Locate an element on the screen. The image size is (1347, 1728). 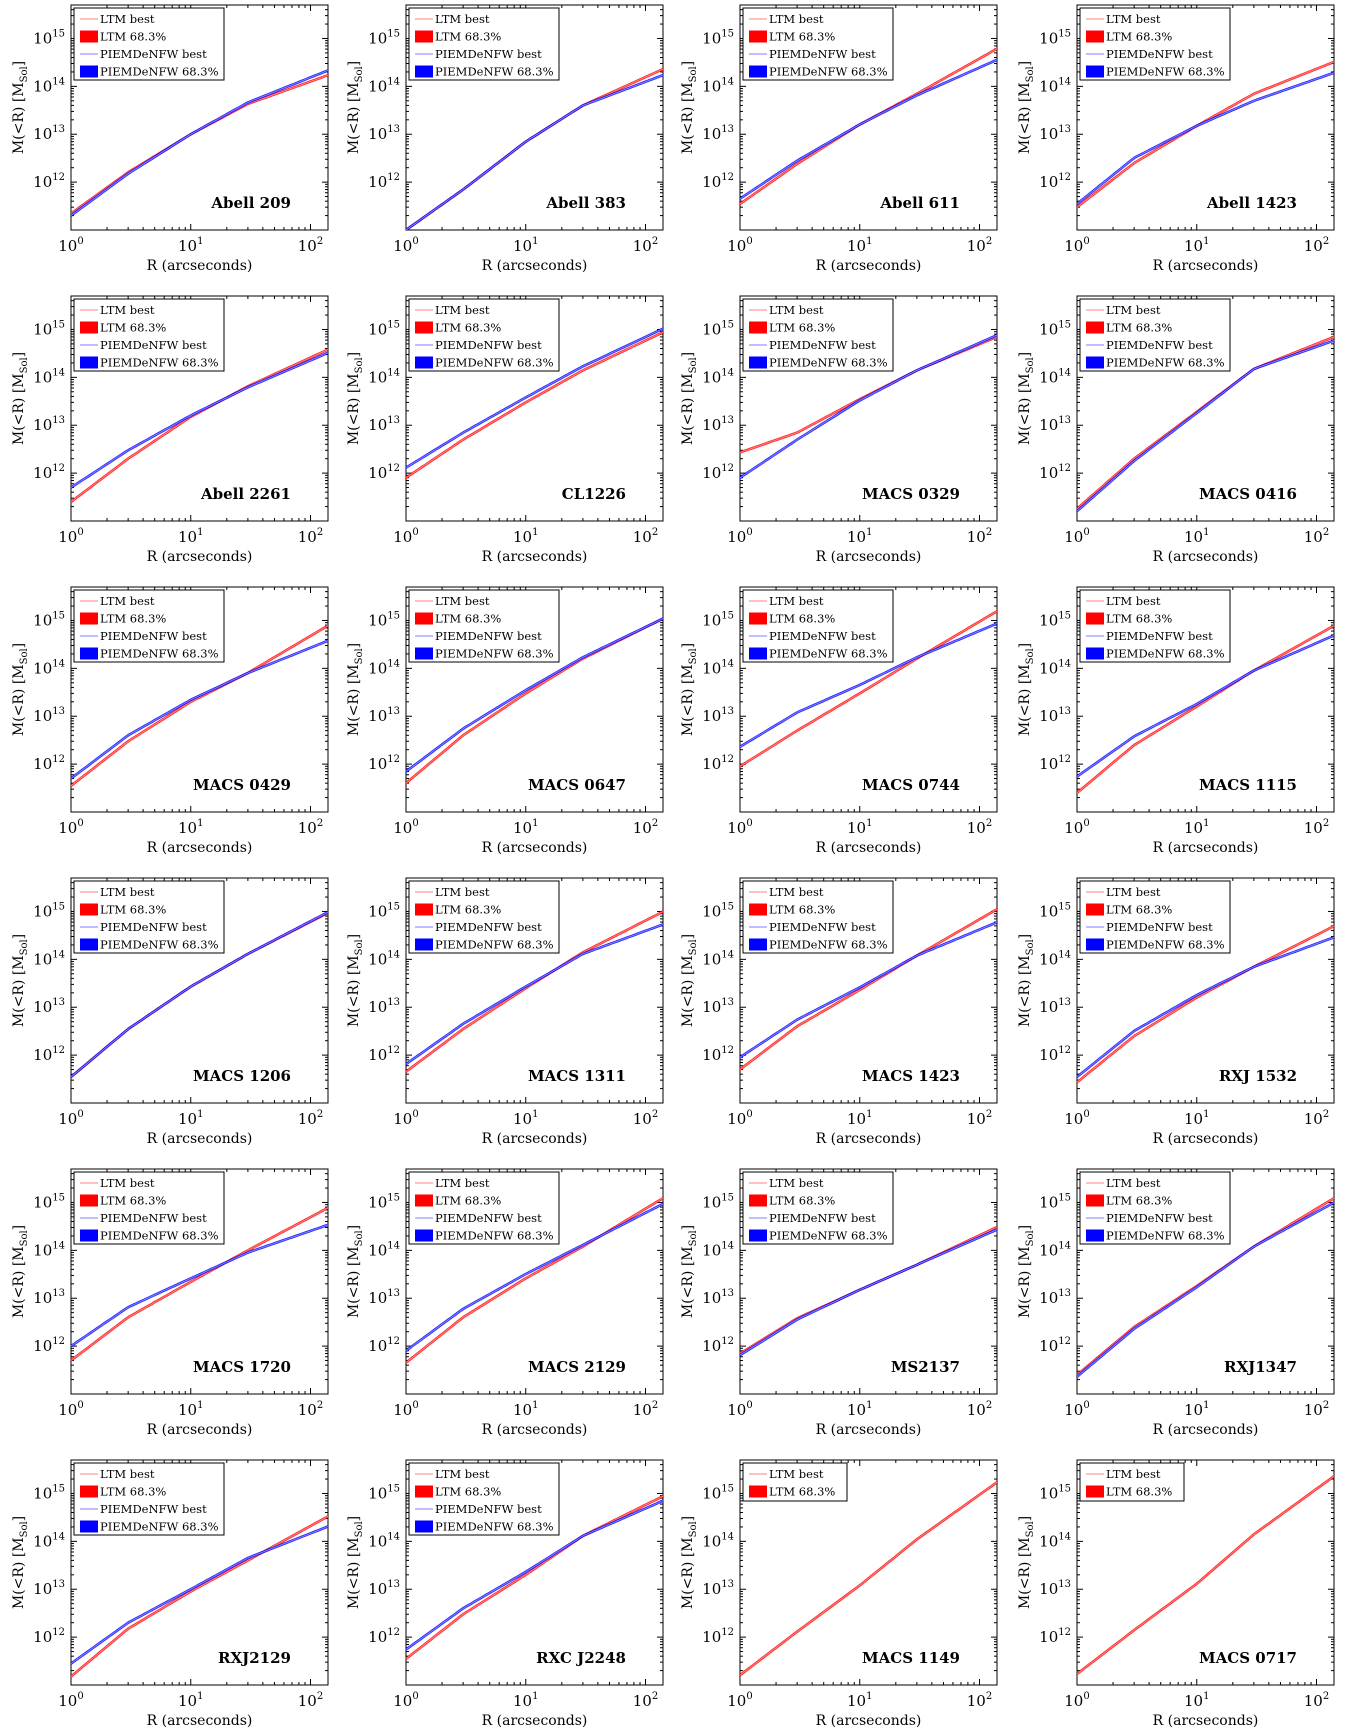
chart-title: Abell 611 is located at coordinates (919, 203).